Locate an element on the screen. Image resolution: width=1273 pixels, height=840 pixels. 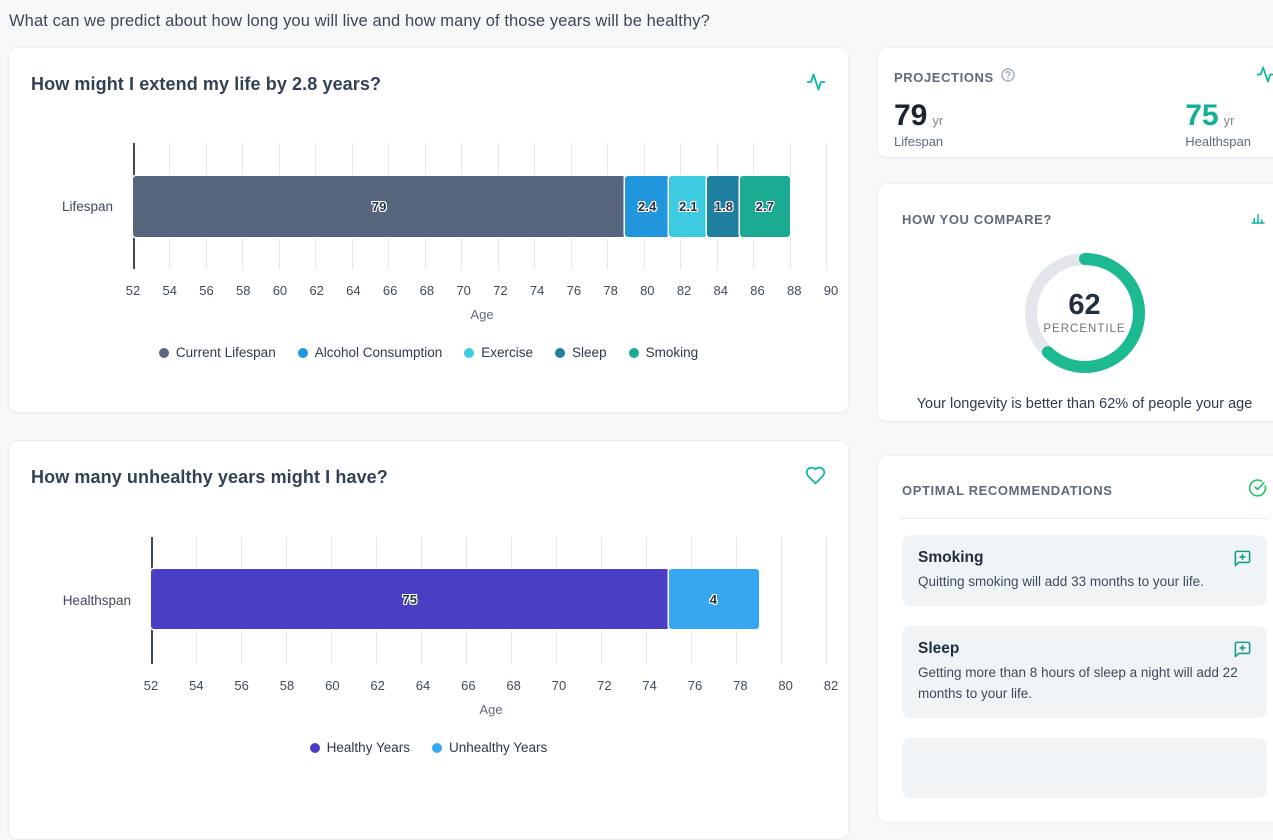
bar-segment-alcohol-consumption: 2.4 is located at coordinates (647, 206).